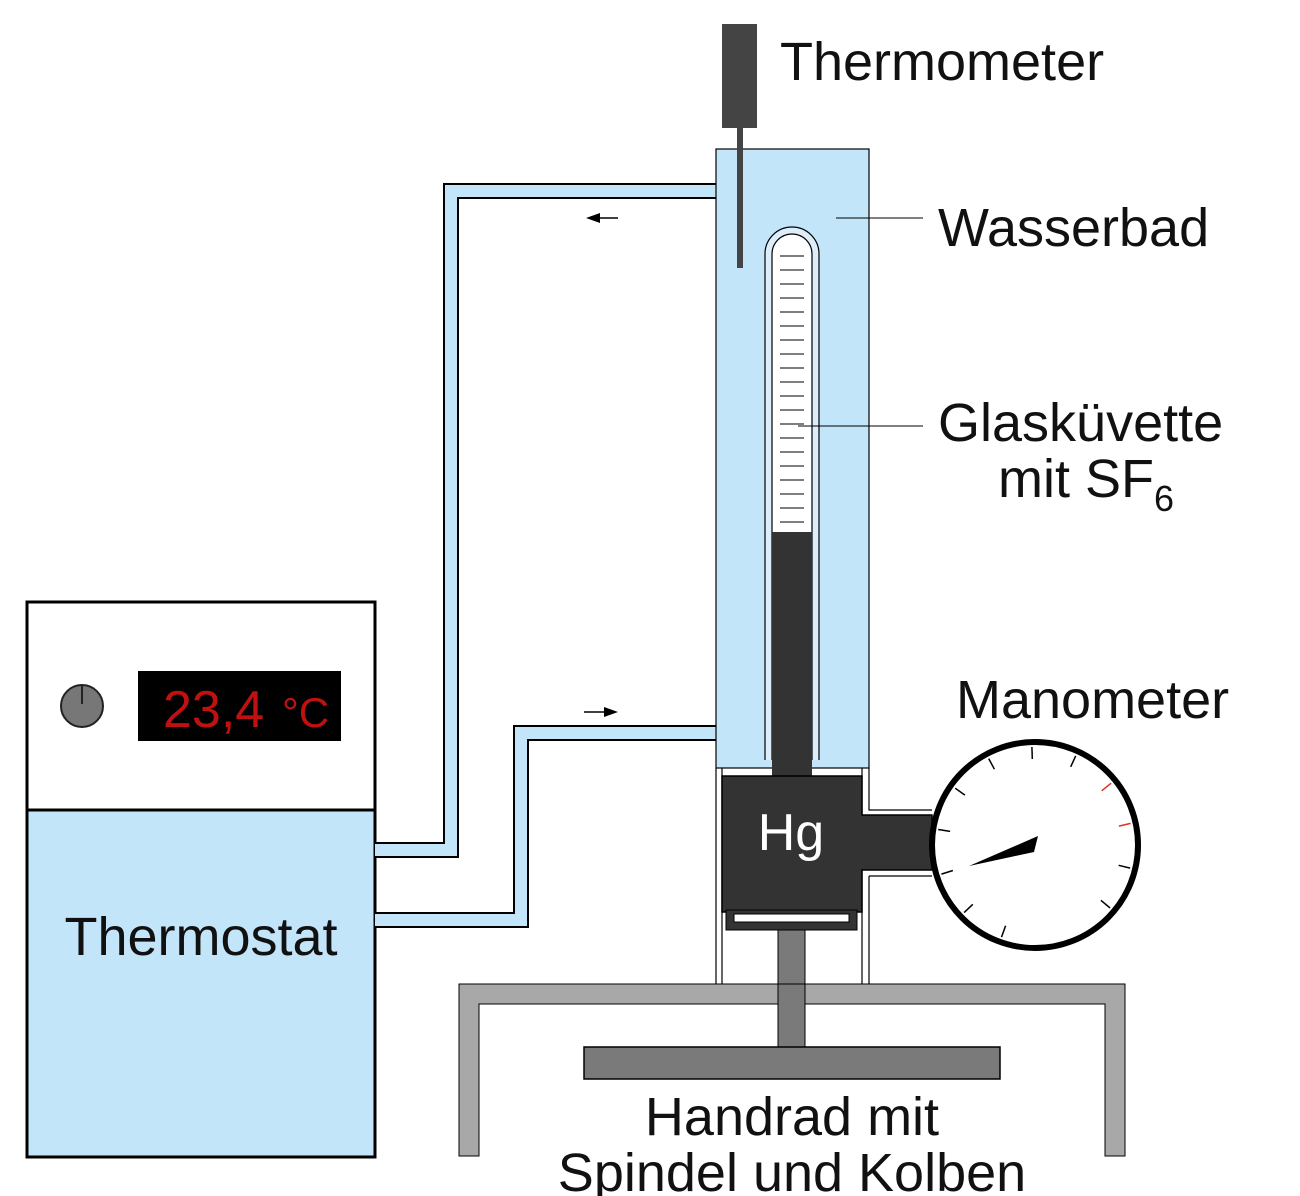  What do you see at coordinates (942, 62) in the screenshot?
I see `thermometer-label: Thermometer` at bounding box center [942, 62].